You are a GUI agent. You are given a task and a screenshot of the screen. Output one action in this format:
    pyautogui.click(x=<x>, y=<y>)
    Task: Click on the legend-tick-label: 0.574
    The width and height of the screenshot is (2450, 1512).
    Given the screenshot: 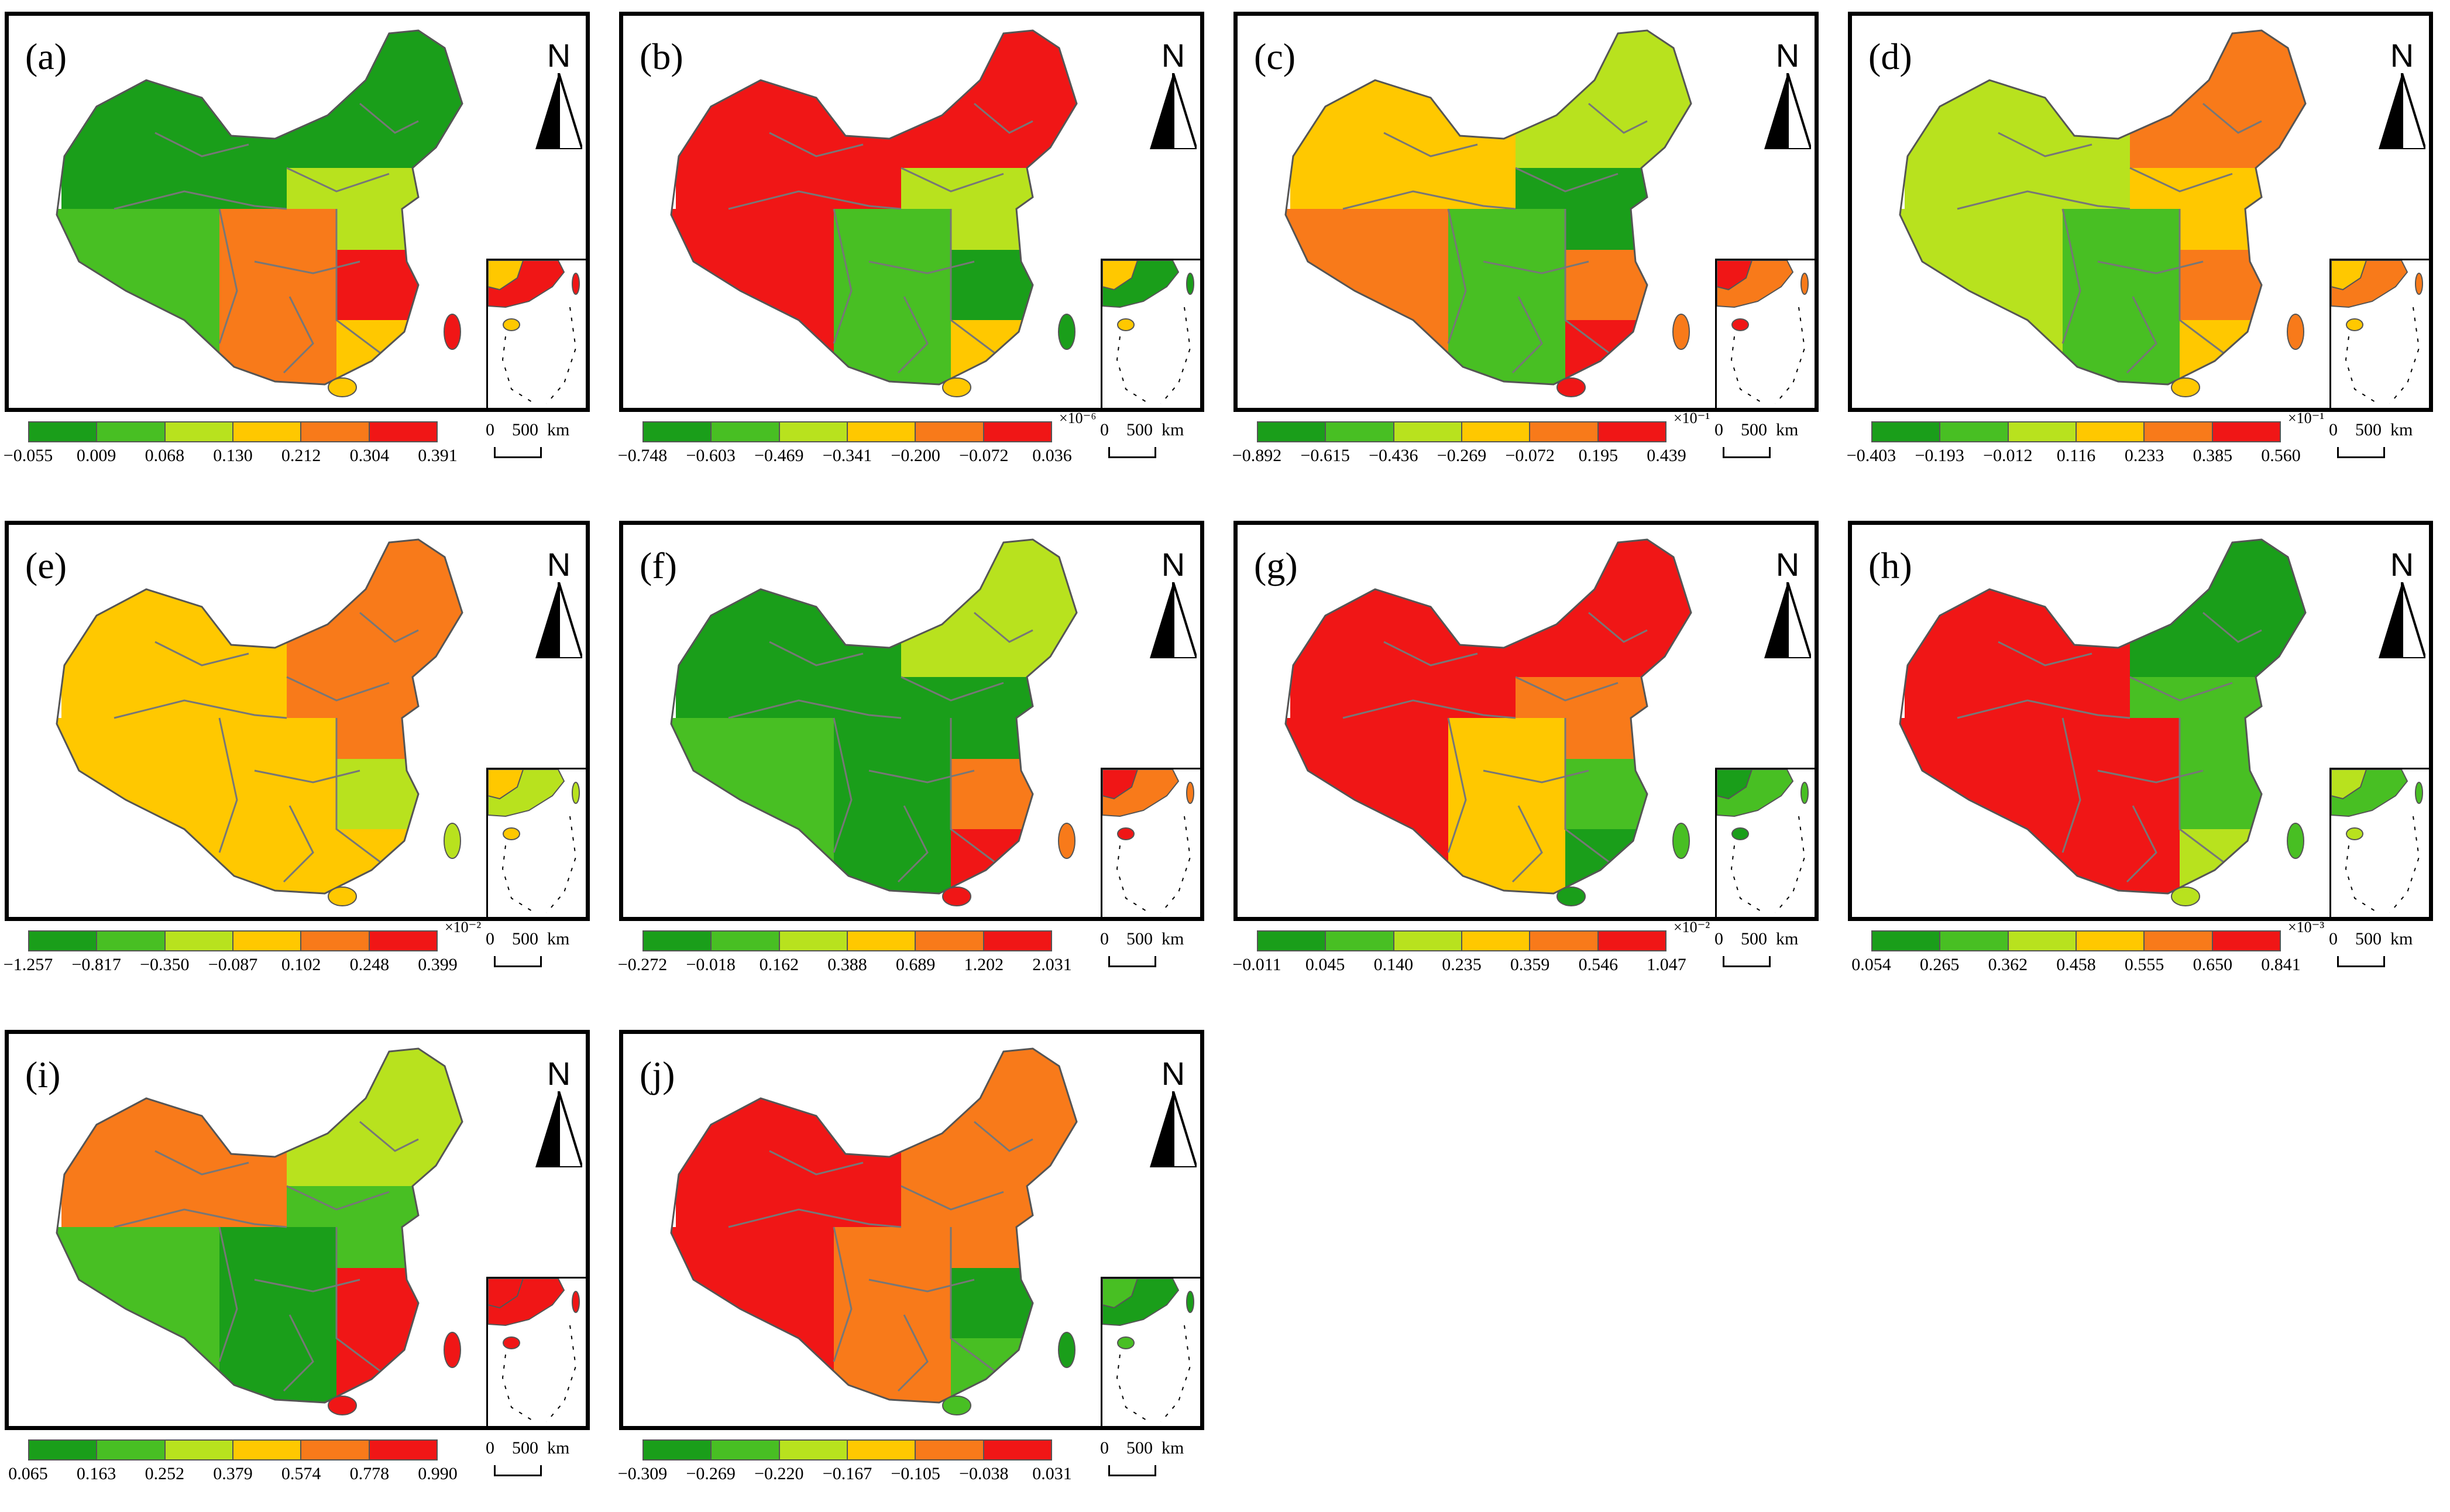 What is the action you would take?
    pyautogui.click(x=301, y=1473)
    